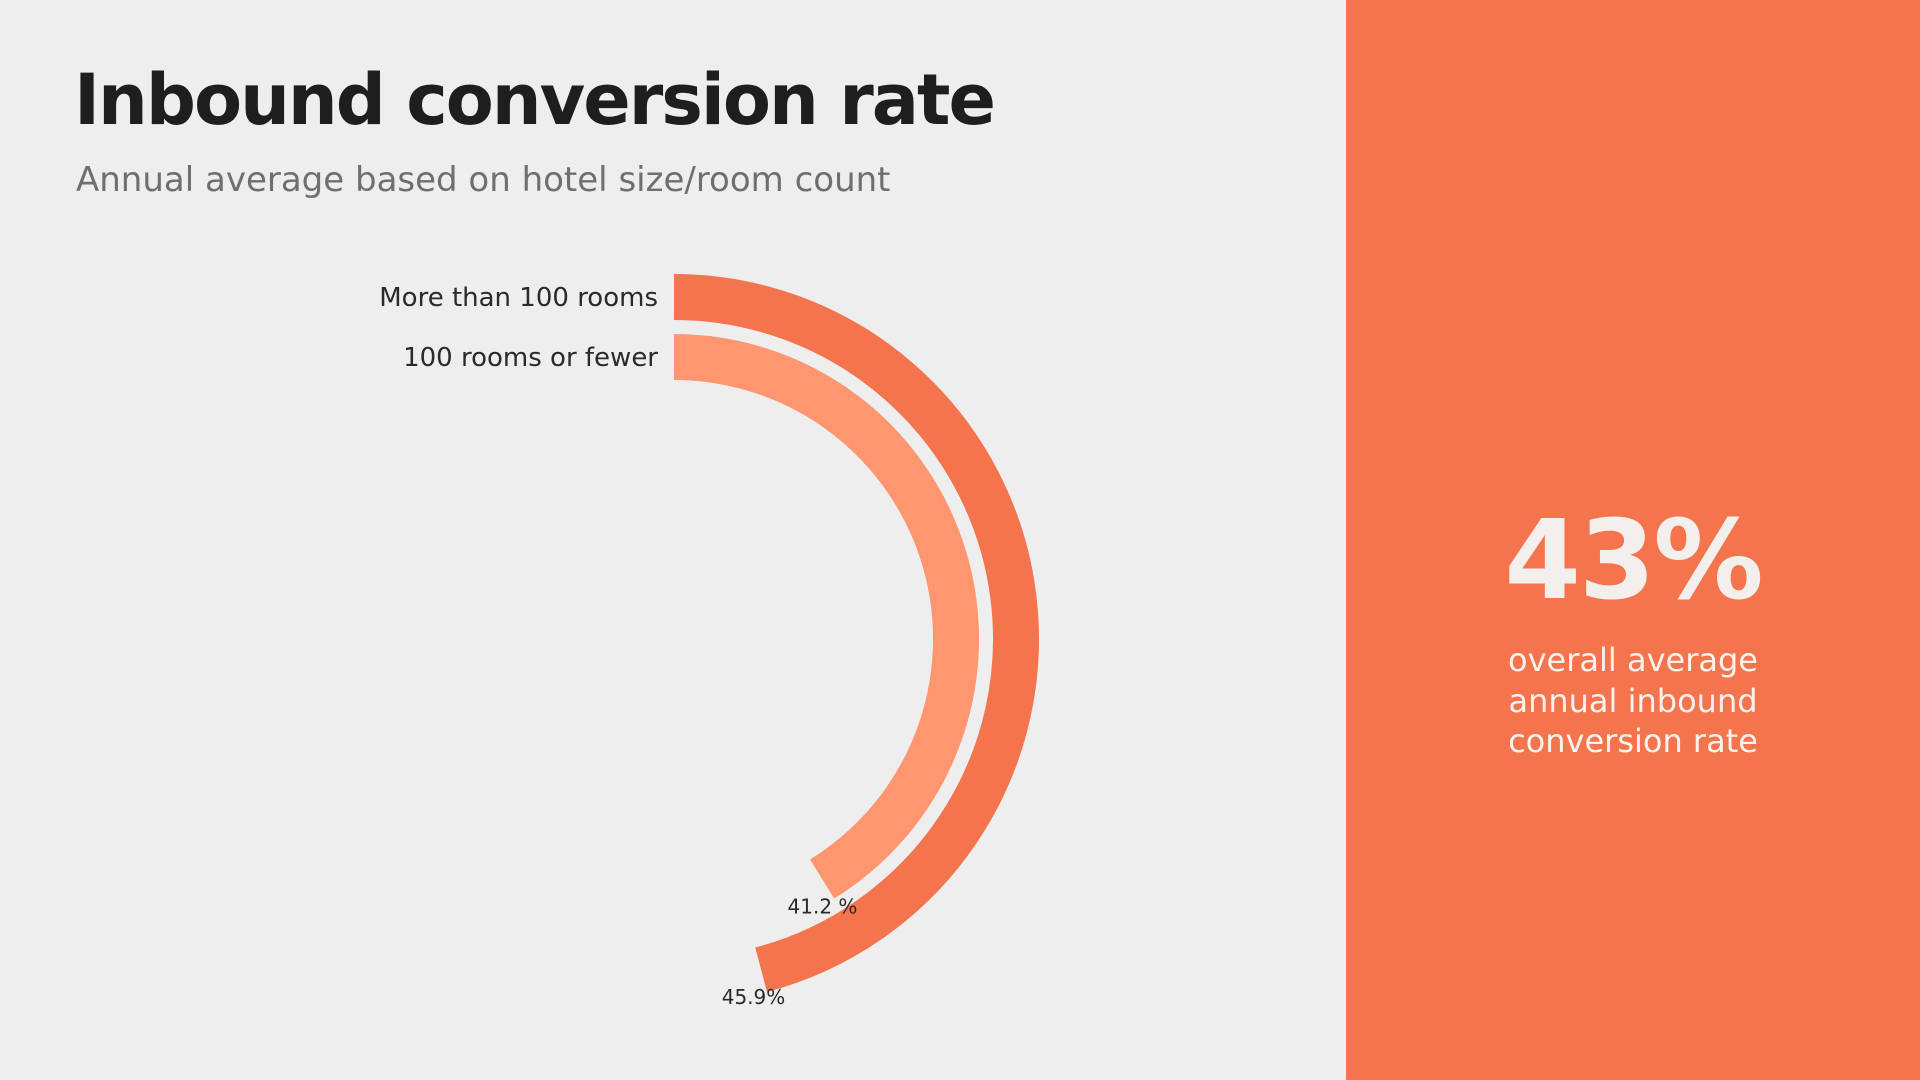 This screenshot has width=1920, height=1080. Describe the element at coordinates (518, 298) in the screenshot. I see `series-label-more-than-100-rooms: More than 100 rooms` at that location.